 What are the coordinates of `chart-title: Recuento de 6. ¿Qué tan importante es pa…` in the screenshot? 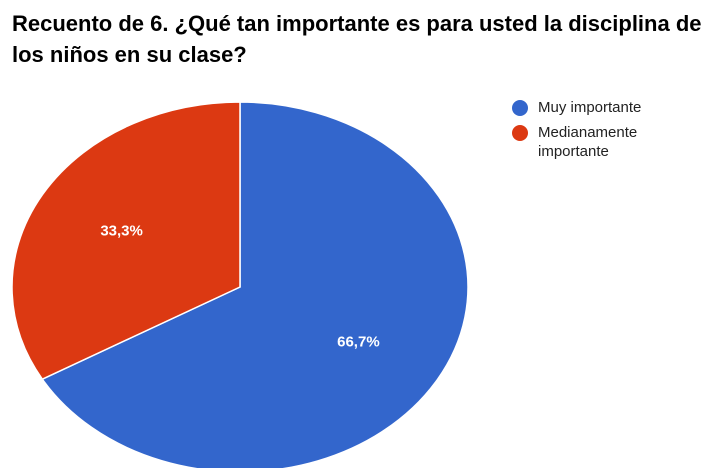 It's located at (357, 39).